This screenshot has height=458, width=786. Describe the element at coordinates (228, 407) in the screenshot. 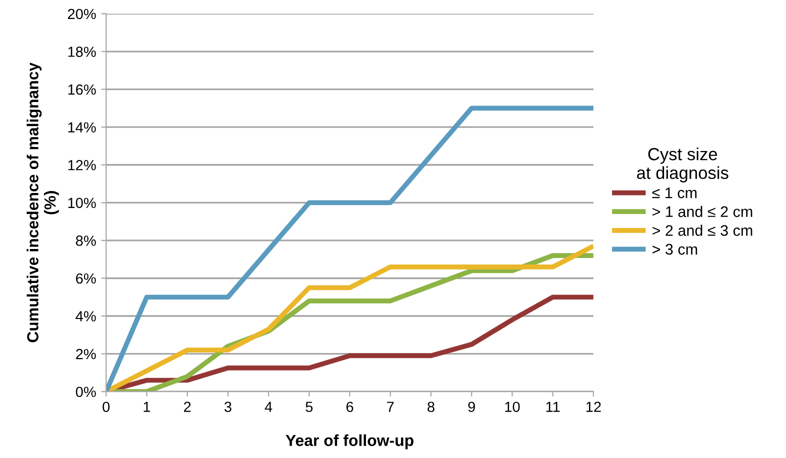

I see `x-tick-label: 3` at that location.